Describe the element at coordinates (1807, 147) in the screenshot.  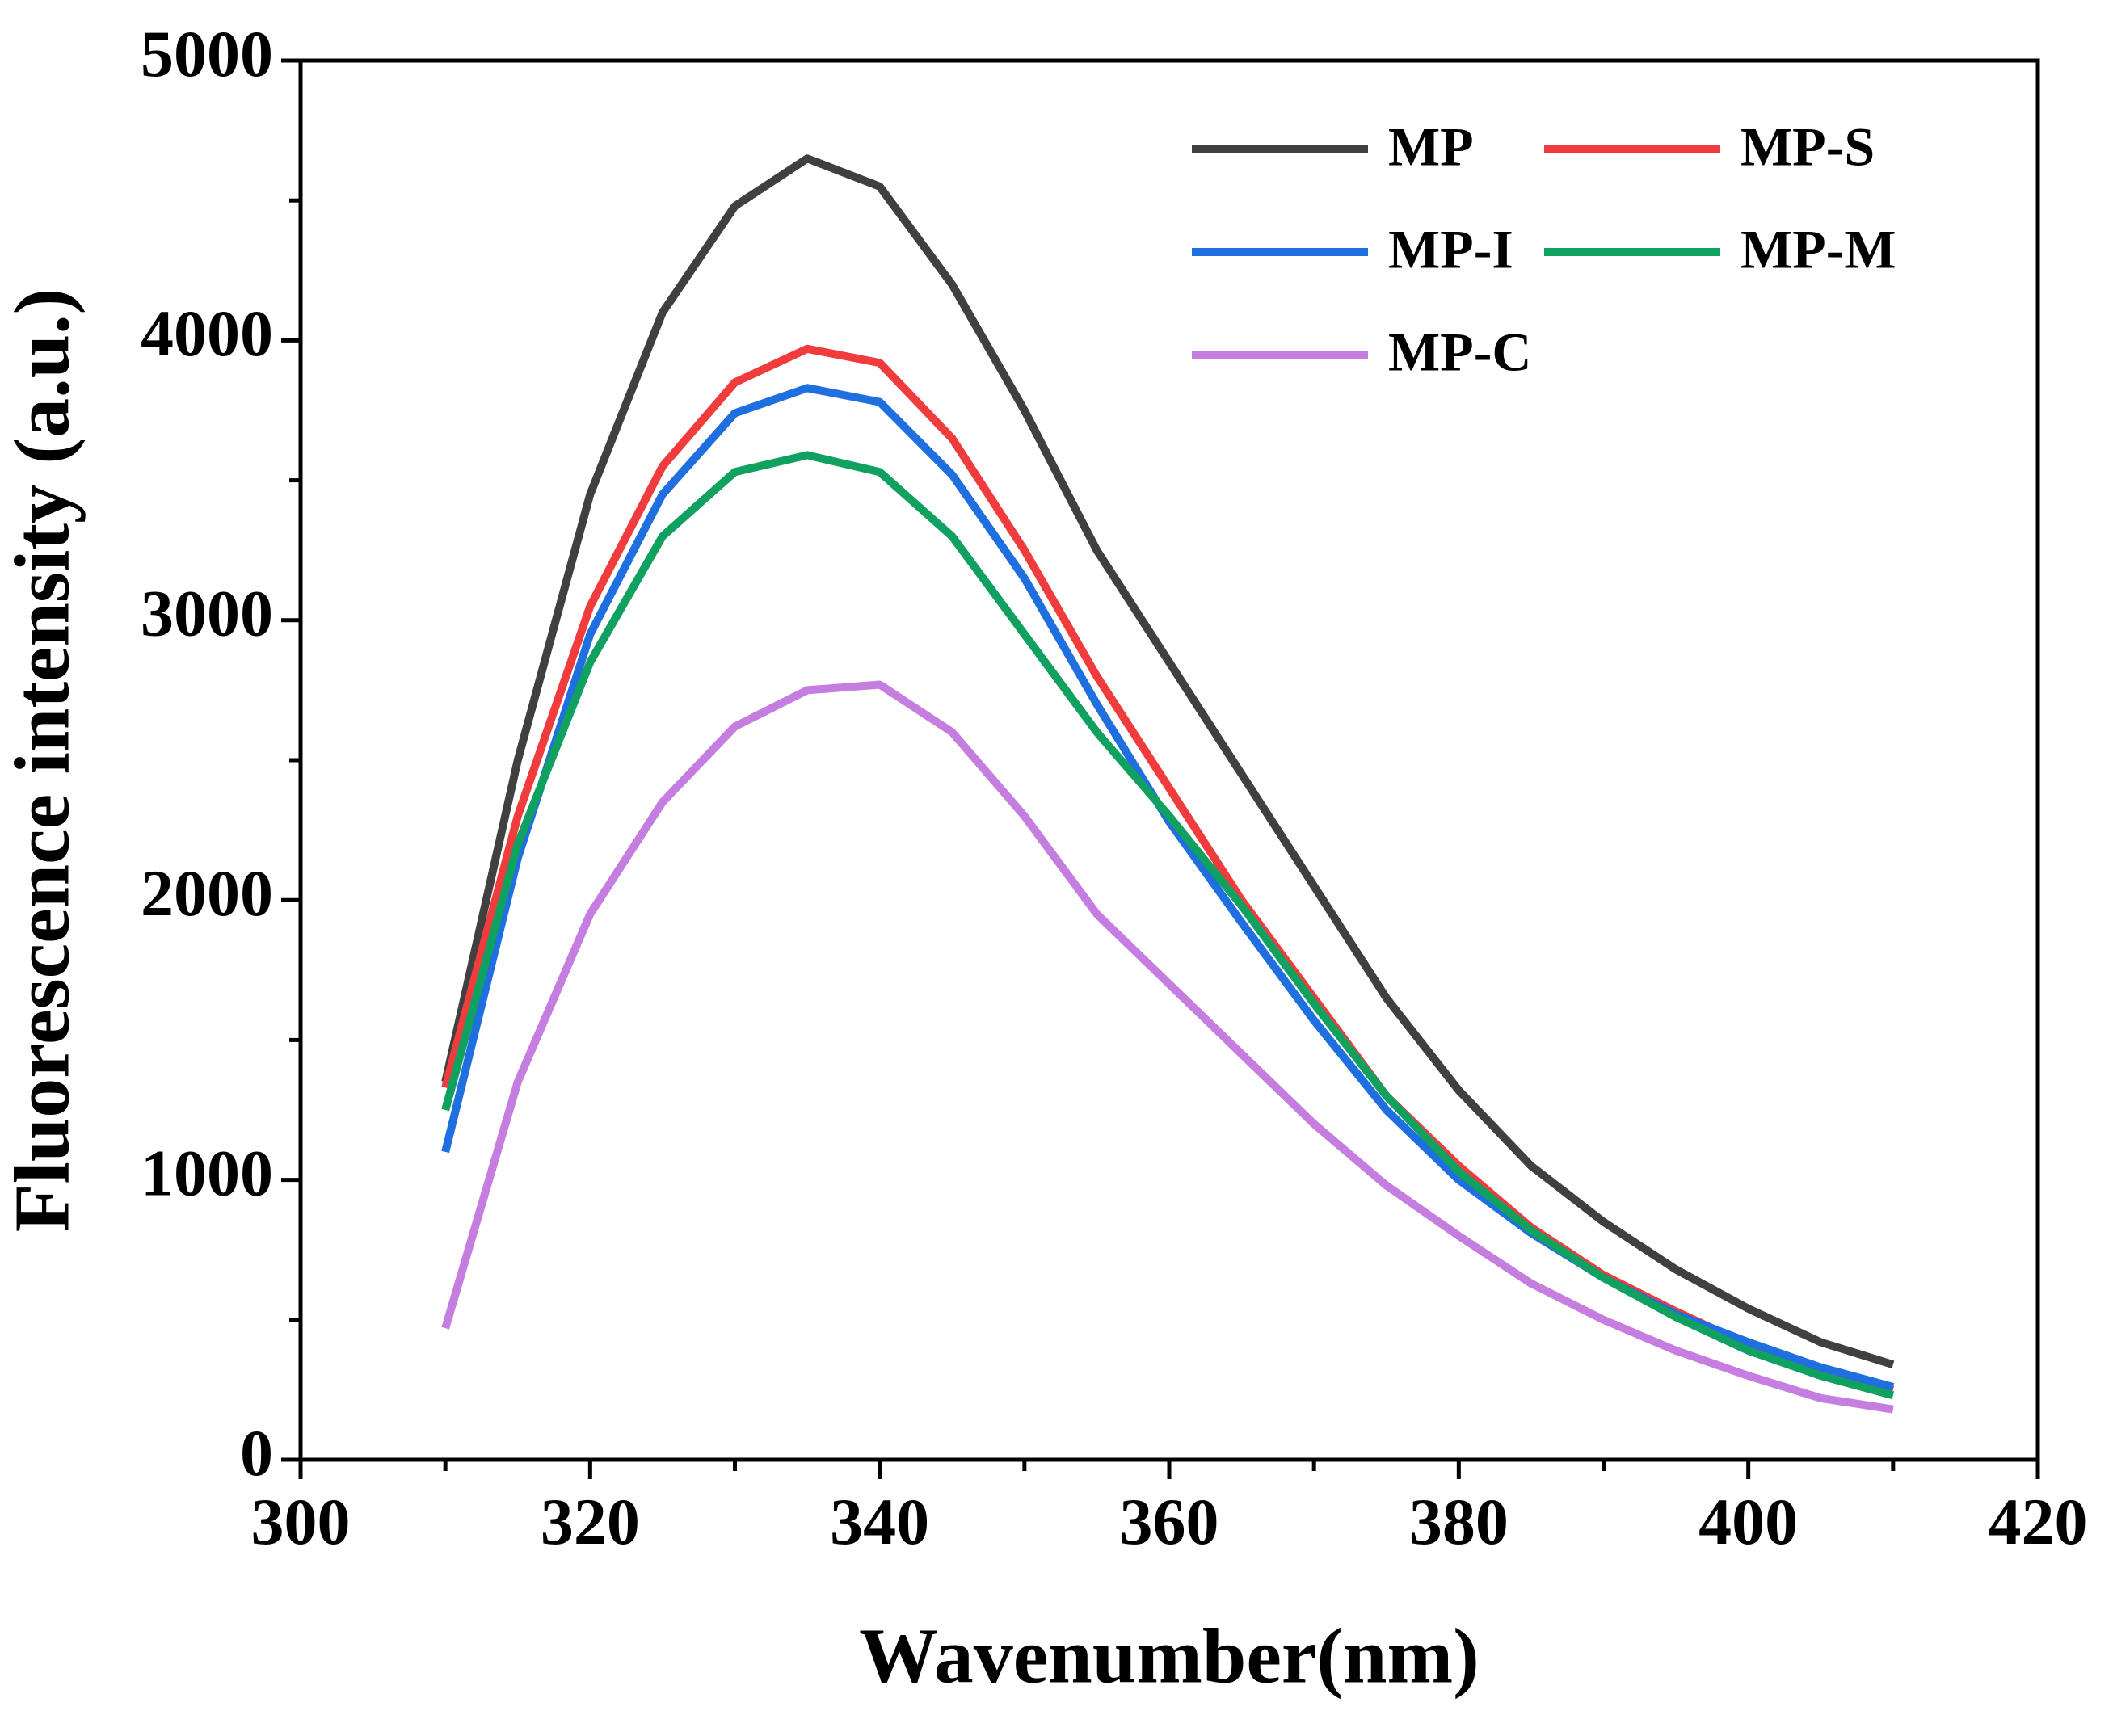
I see `legend-label: MP-S` at that location.